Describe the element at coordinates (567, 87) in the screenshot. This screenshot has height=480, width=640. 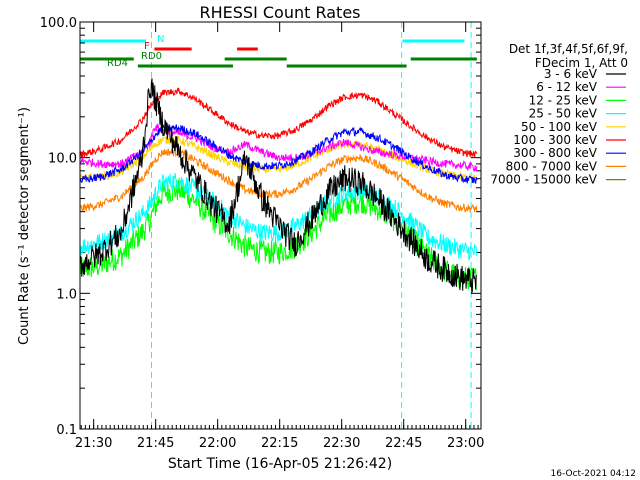
I see `legend-label: 6 - 12 keV` at that location.